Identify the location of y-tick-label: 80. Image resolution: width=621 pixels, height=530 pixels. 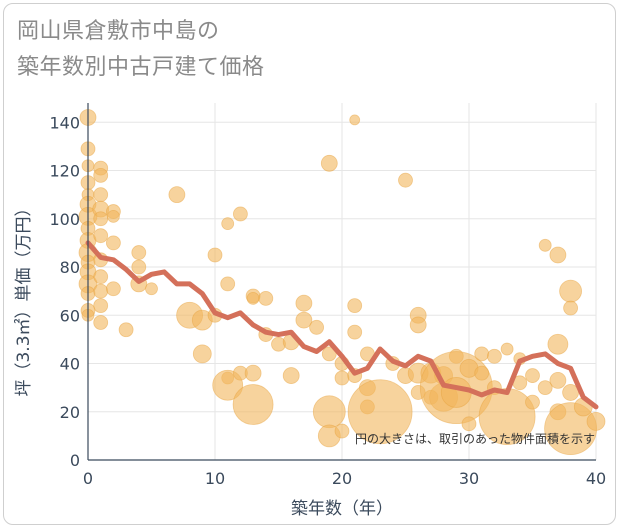
(70, 267).